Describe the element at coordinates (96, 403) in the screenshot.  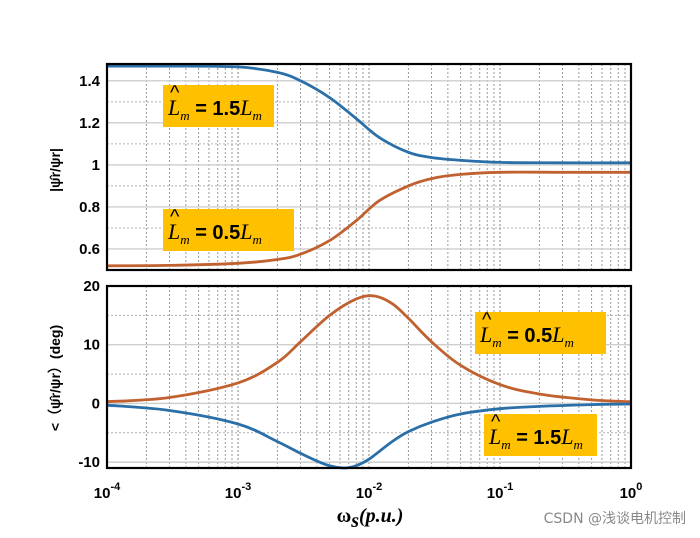
I see `y-tick-label: 0` at that location.